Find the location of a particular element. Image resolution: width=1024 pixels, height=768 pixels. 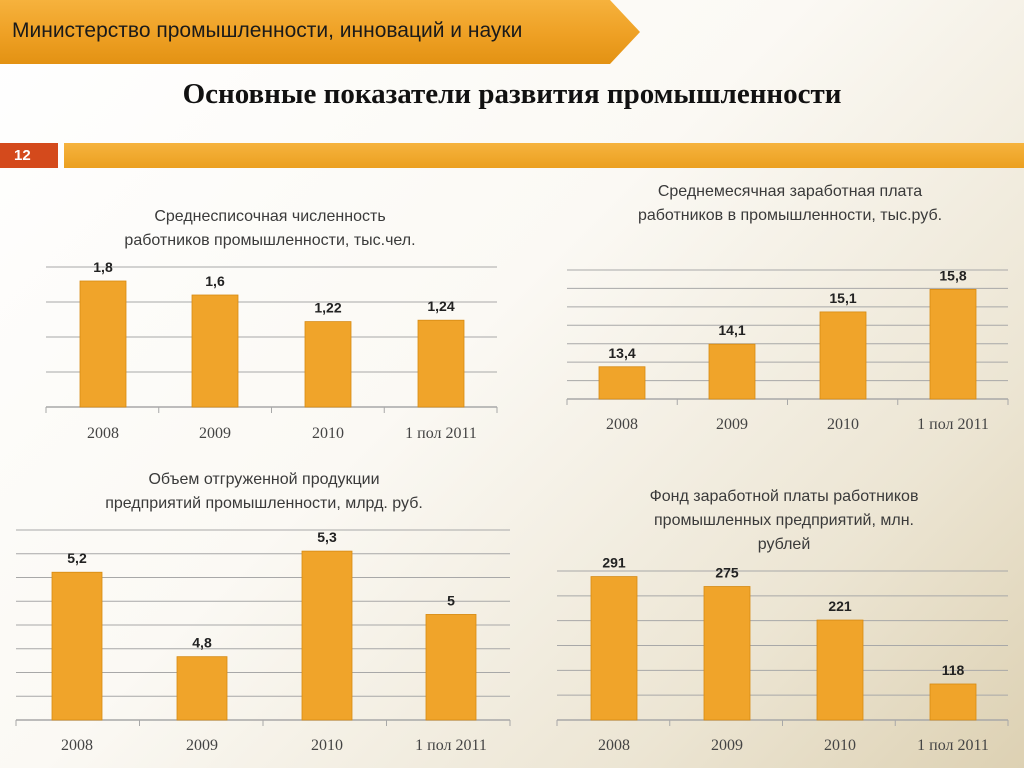

data-label: 275 is located at coordinates (727, 573).